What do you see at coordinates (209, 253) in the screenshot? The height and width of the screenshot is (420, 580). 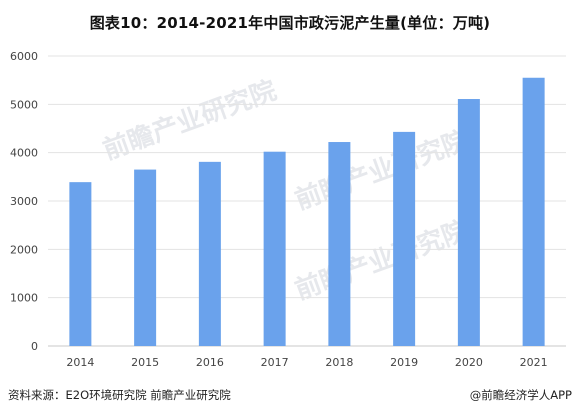 I see `bar-2016` at bounding box center [209, 253].